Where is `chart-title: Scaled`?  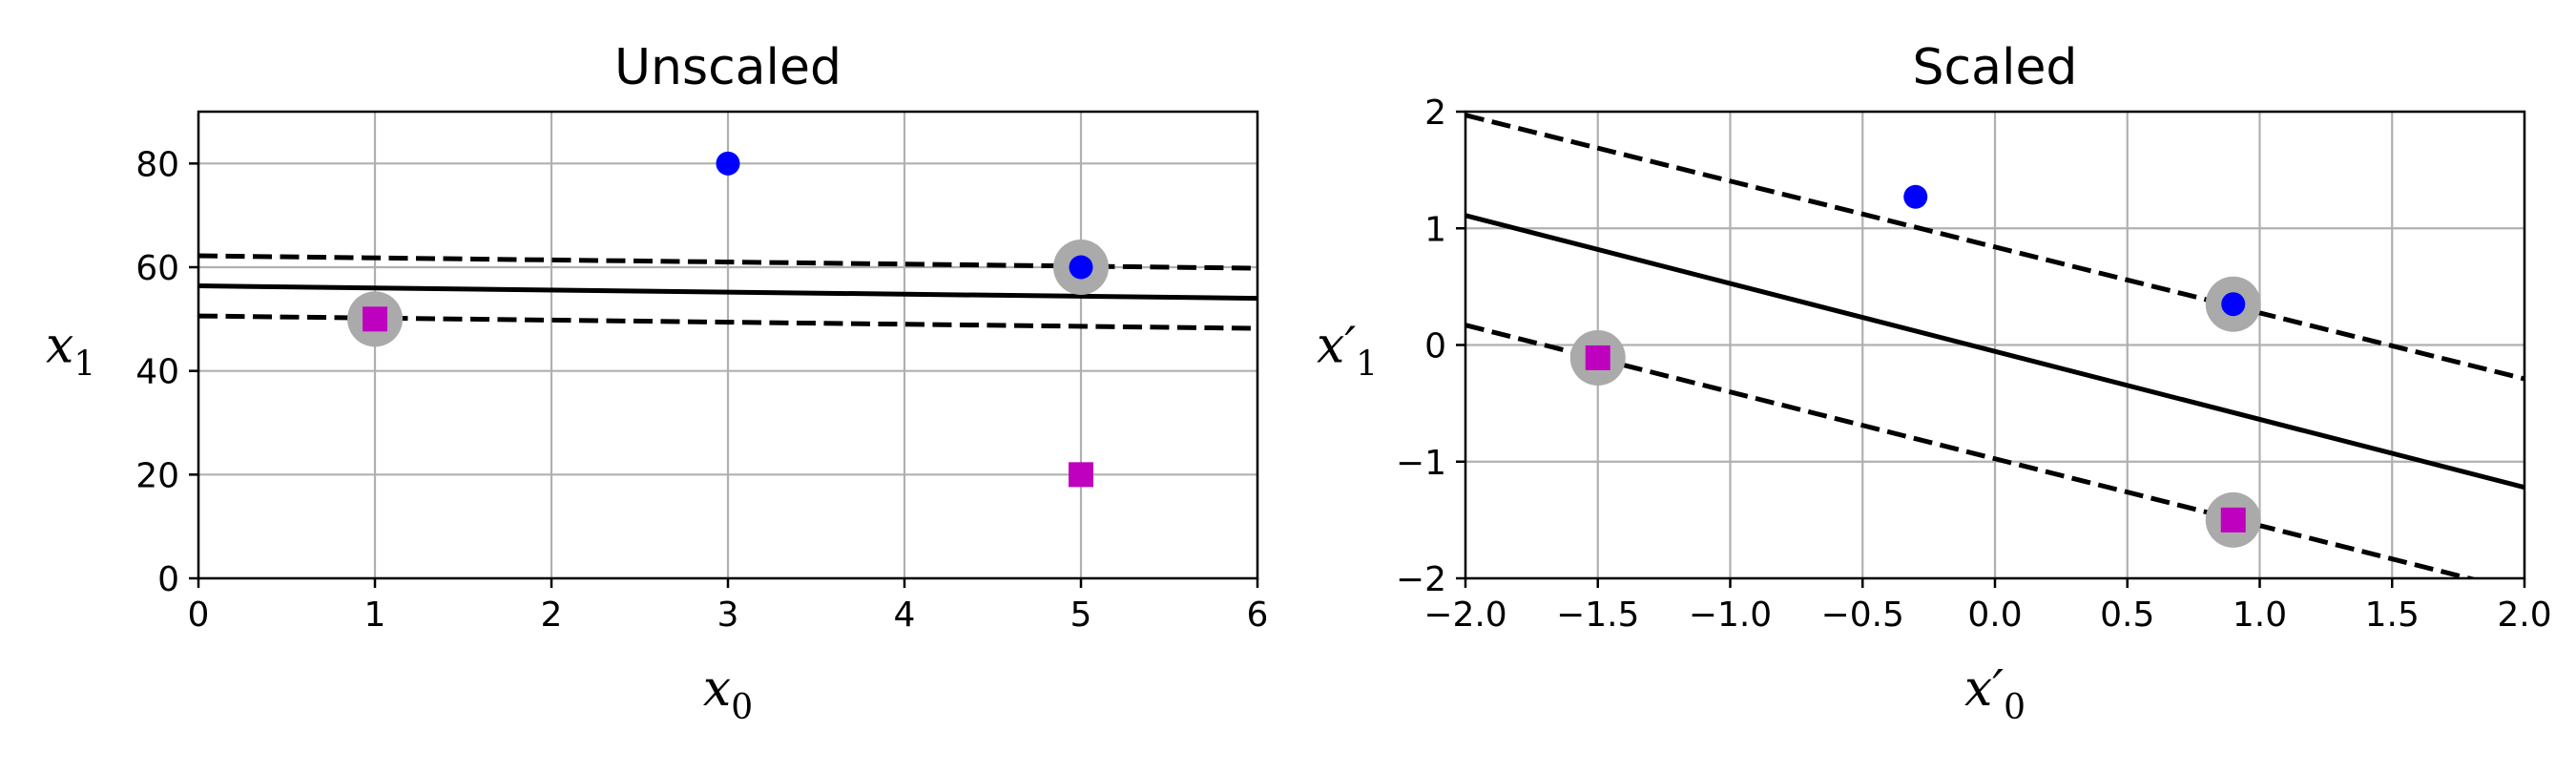 chart-title: Scaled is located at coordinates (1995, 67).